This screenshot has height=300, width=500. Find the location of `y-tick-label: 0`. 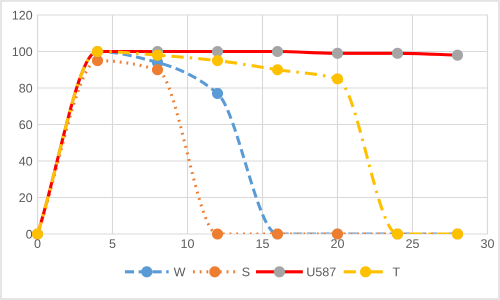

y-tick-label: 0 is located at coordinates (29, 234).